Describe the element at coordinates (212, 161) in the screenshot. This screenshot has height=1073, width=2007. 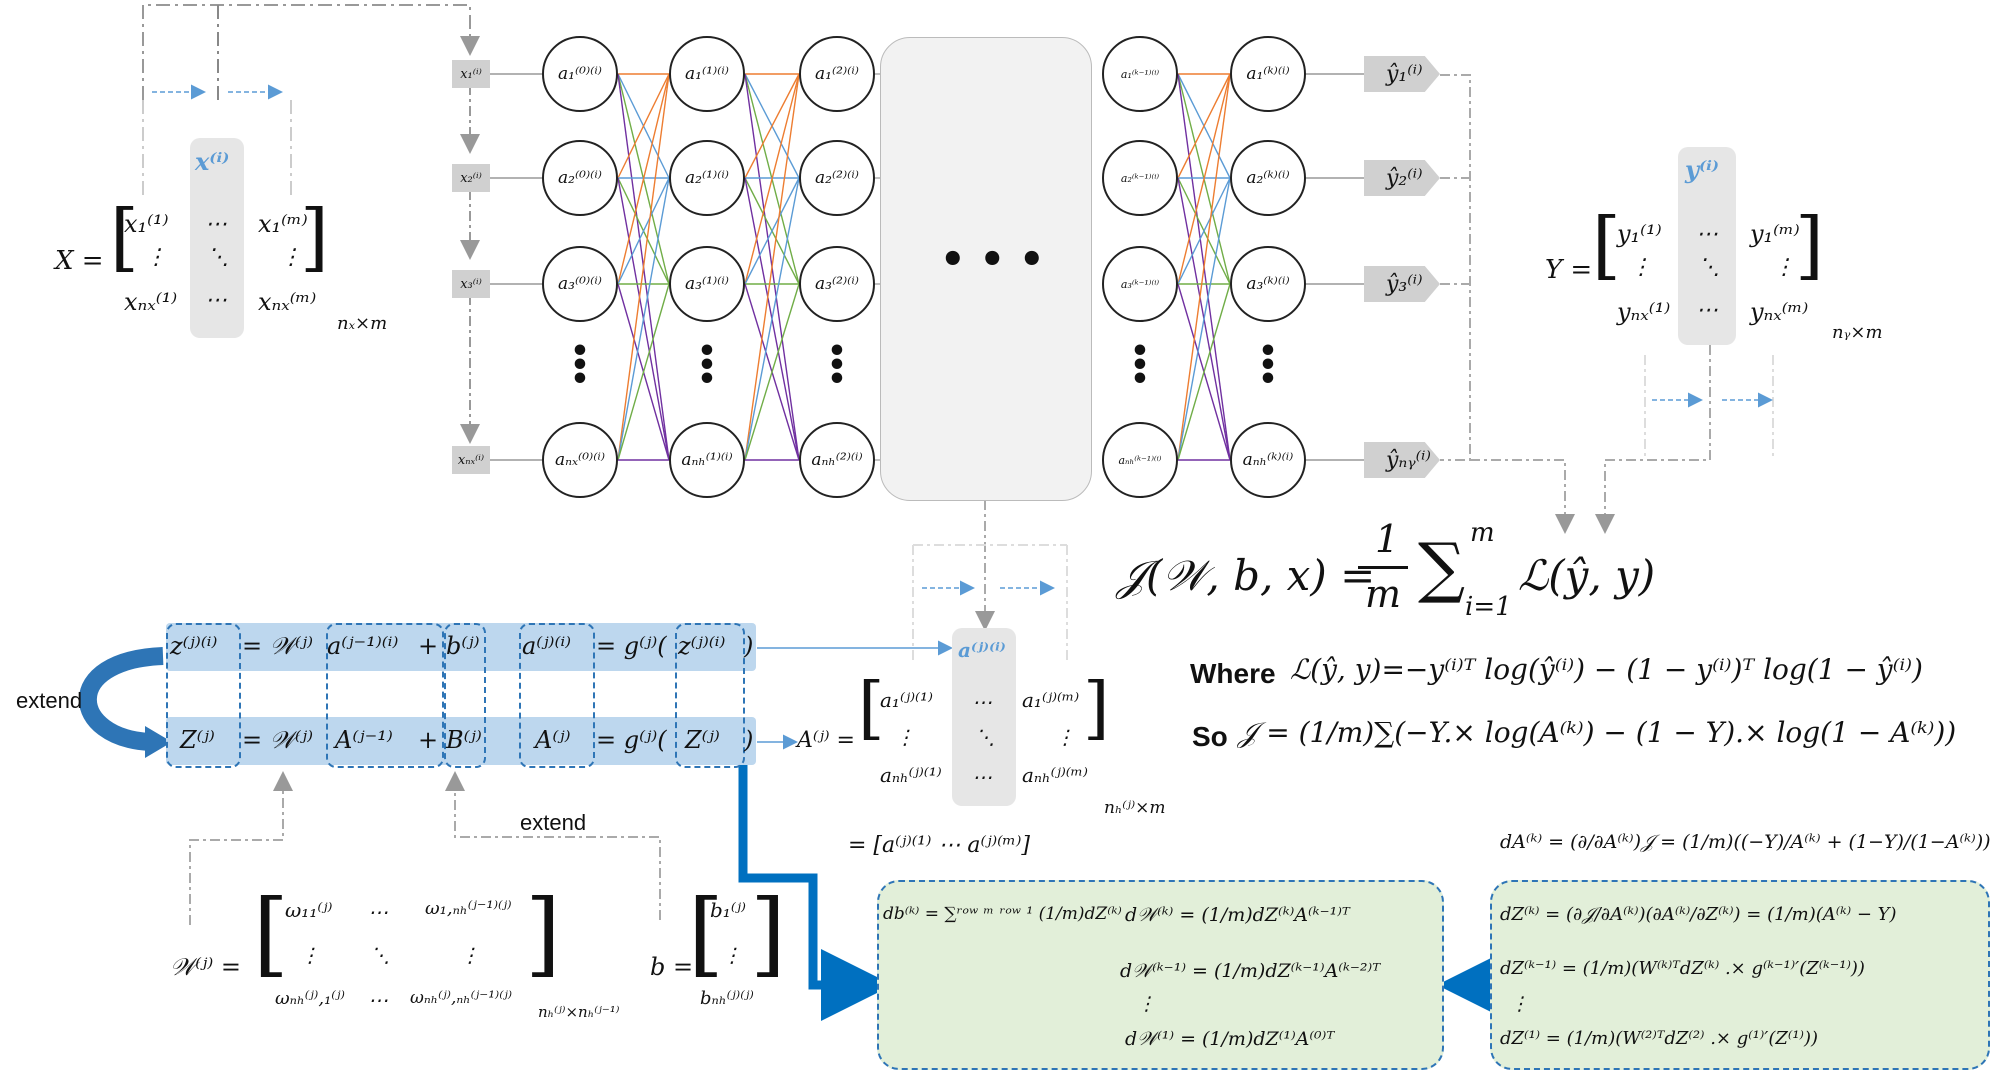
I see `x-column-label: x⁽ⁱ⁾` at that location.